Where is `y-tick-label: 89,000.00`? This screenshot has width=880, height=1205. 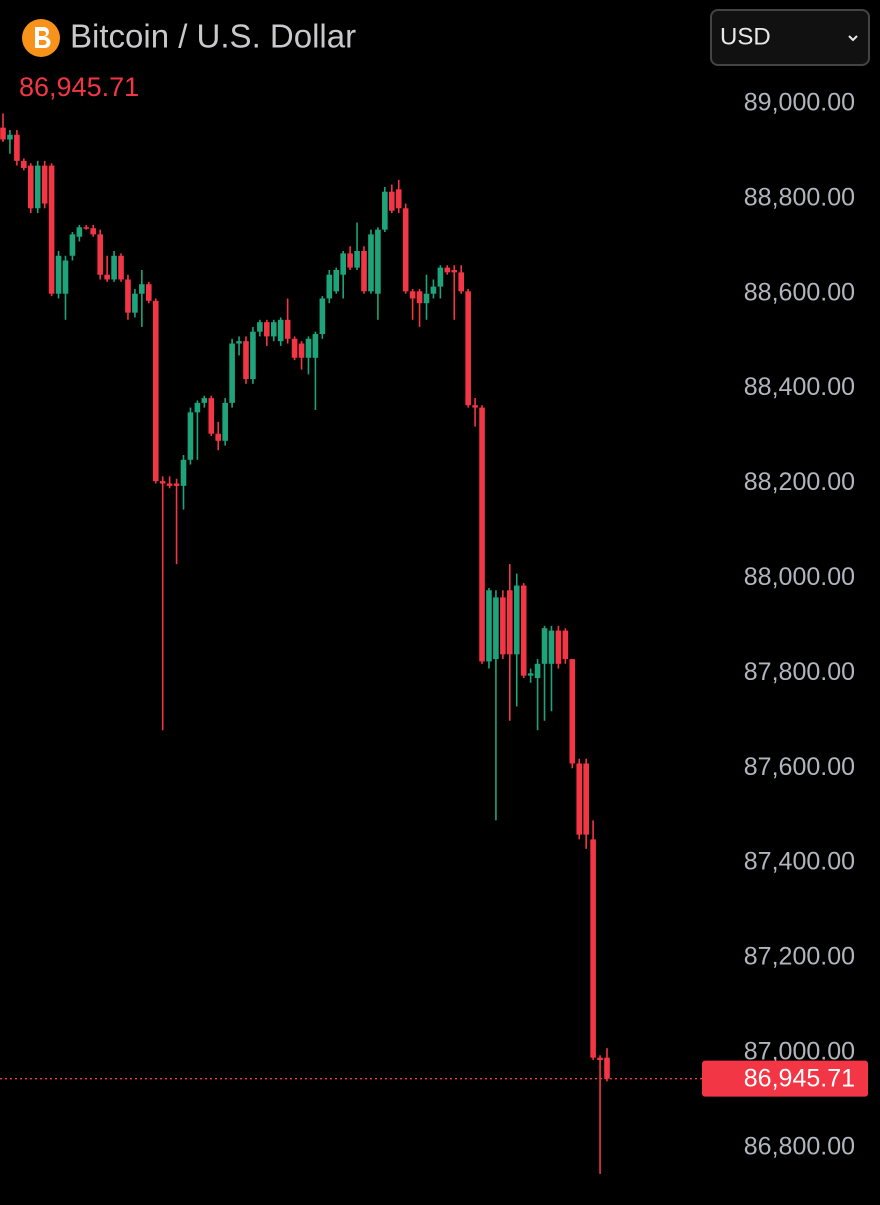
y-tick-label: 89,000.00 is located at coordinates (799, 103).